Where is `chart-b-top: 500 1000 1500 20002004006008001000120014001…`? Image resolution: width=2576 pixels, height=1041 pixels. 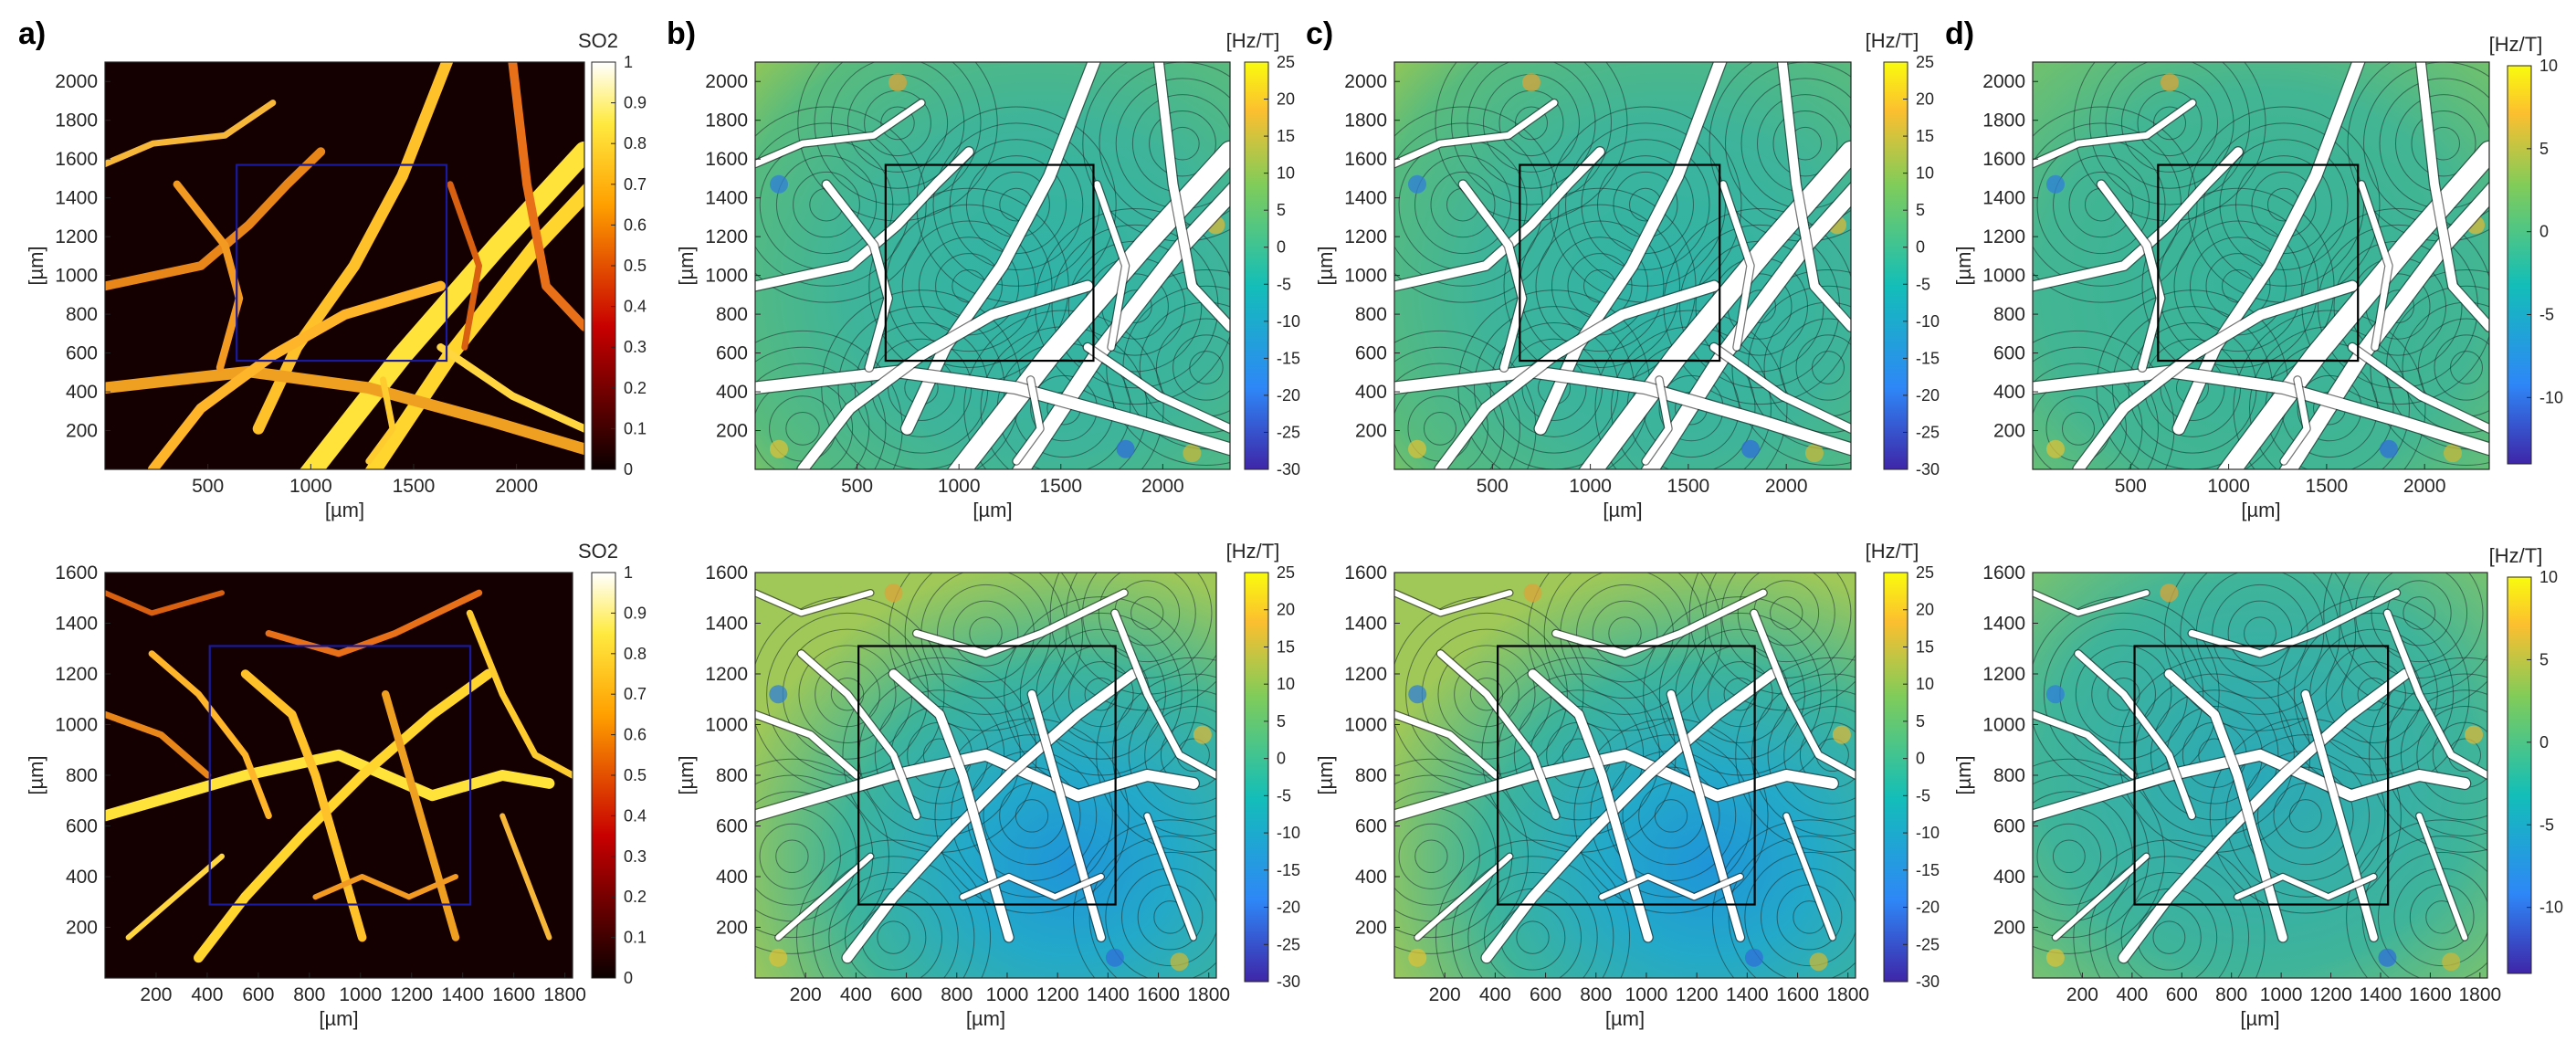
chart-b-top: 500 1000 1500 20002004006008001000120014001… is located at coordinates (987, 275).